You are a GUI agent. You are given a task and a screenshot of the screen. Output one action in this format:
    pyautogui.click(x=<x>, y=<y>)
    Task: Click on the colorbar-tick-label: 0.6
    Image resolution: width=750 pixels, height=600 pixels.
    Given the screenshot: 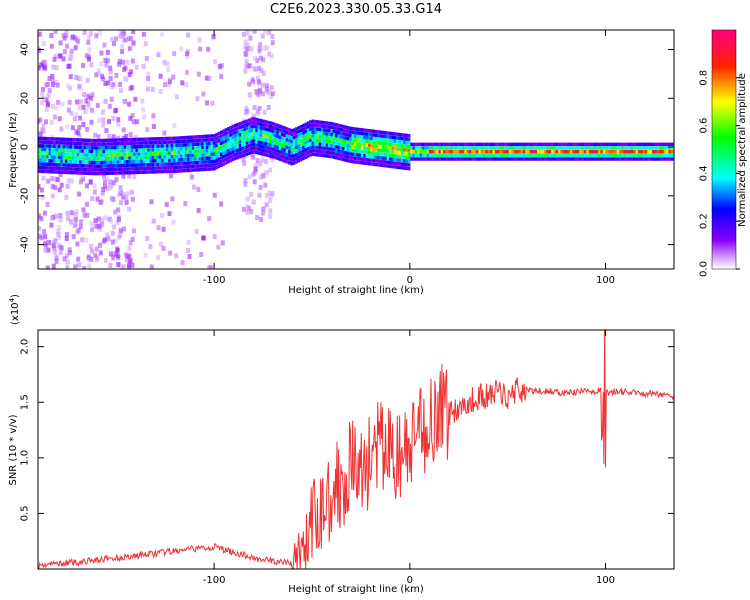 What is the action you would take?
    pyautogui.click(x=704, y=126)
    